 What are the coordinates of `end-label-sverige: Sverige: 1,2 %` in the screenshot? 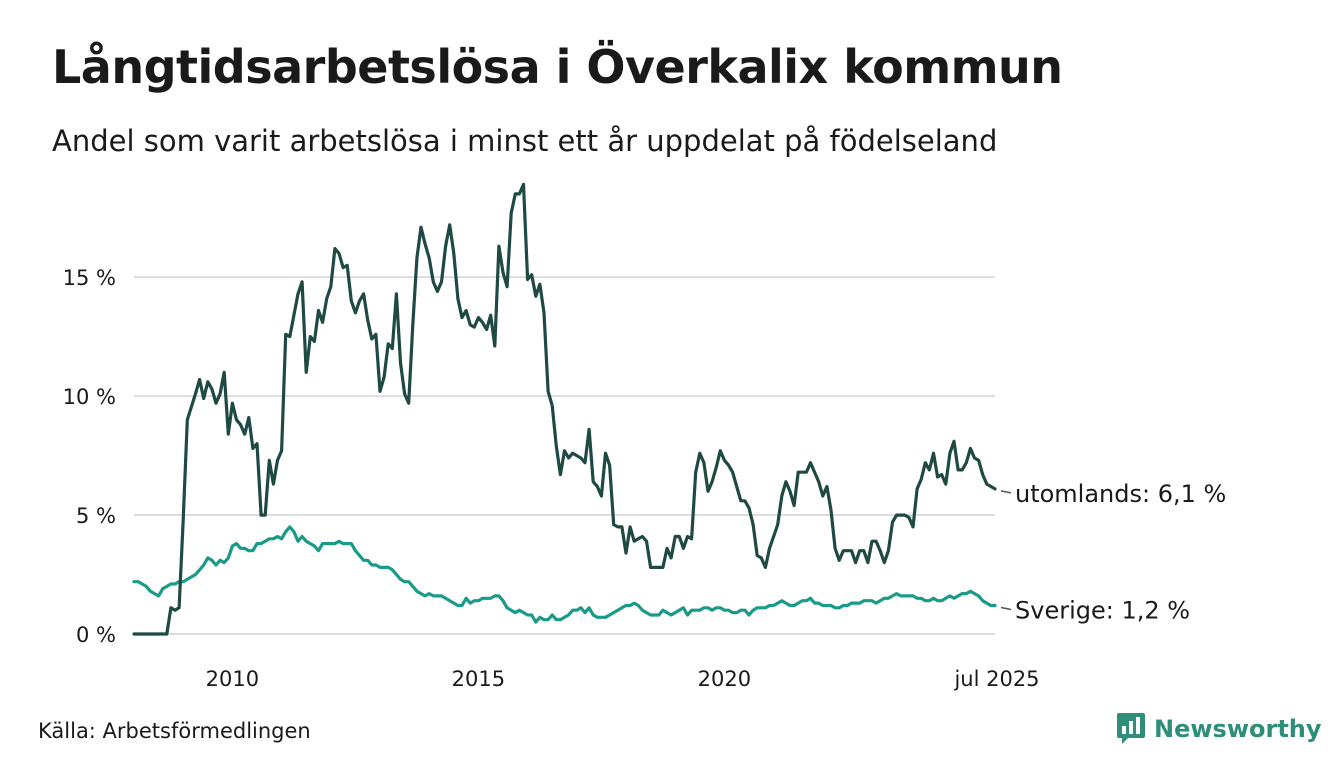 It's located at (1102, 610).